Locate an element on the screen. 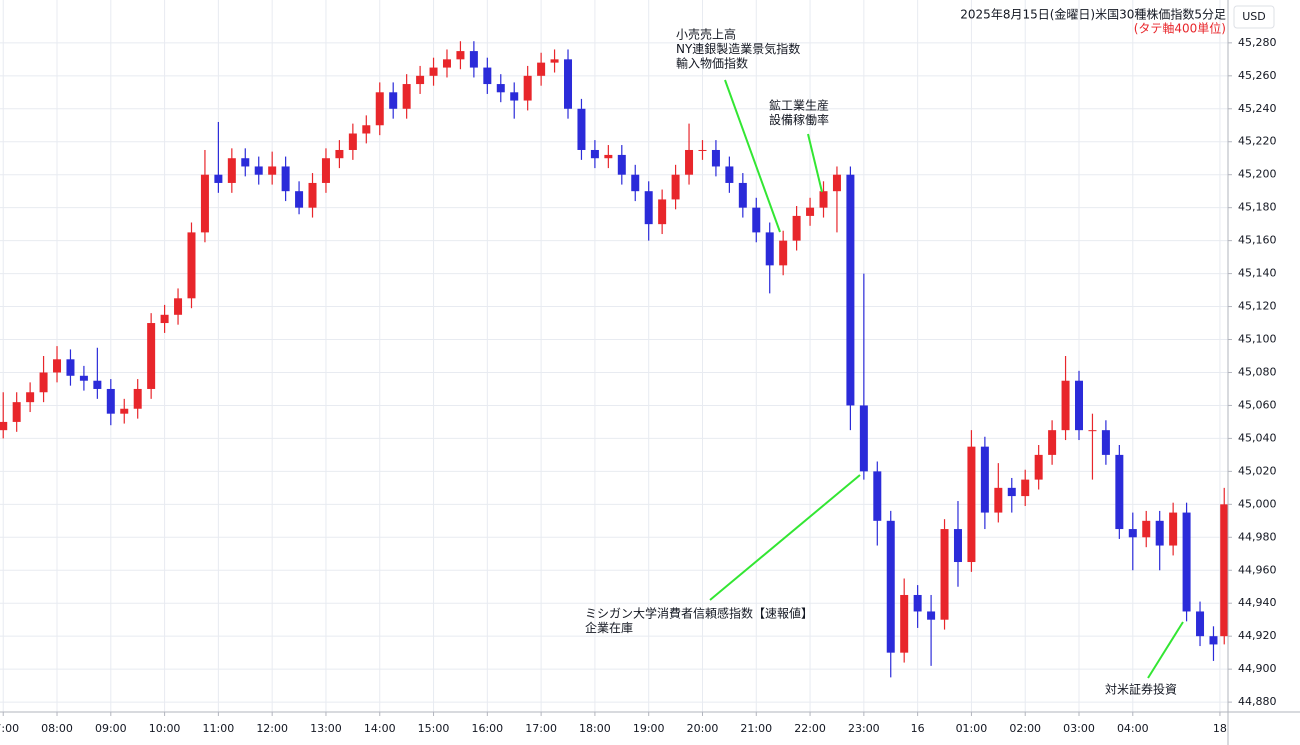  y-tick-label: 45,120 is located at coordinates (1257, 306).